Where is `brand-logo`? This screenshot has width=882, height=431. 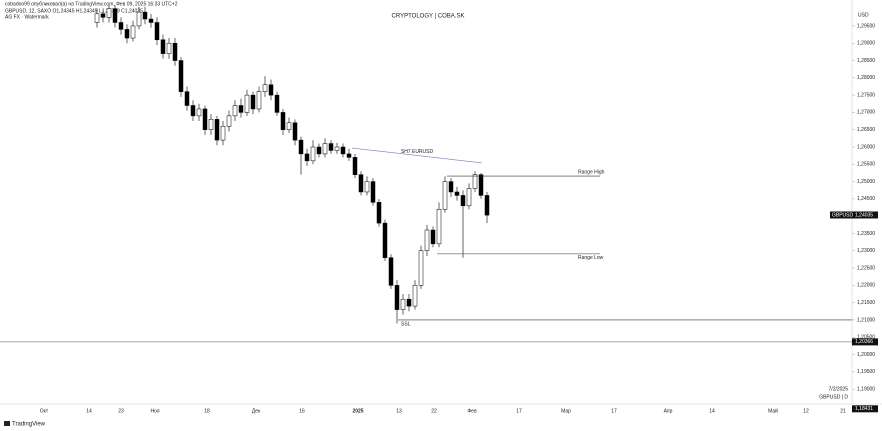 brand-logo is located at coordinates (7, 423).